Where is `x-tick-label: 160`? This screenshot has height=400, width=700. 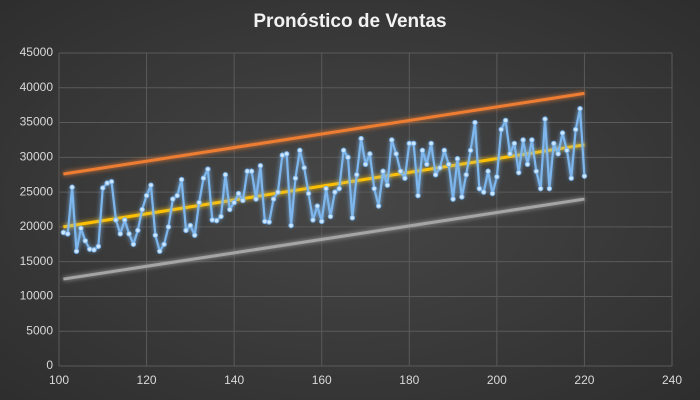 x-tick-label: 160 is located at coordinates (322, 380).